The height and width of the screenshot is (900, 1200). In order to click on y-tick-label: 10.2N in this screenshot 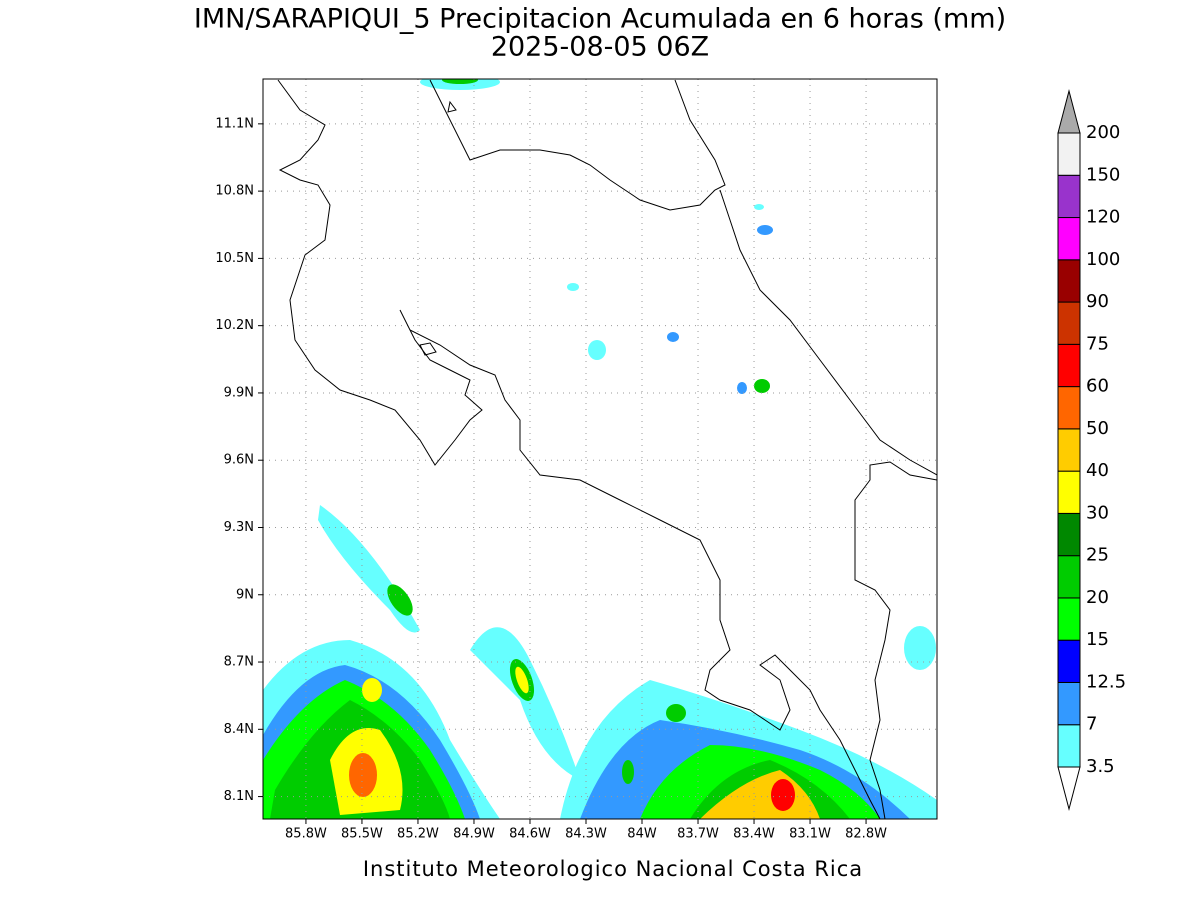, I will do `click(234, 325)`.